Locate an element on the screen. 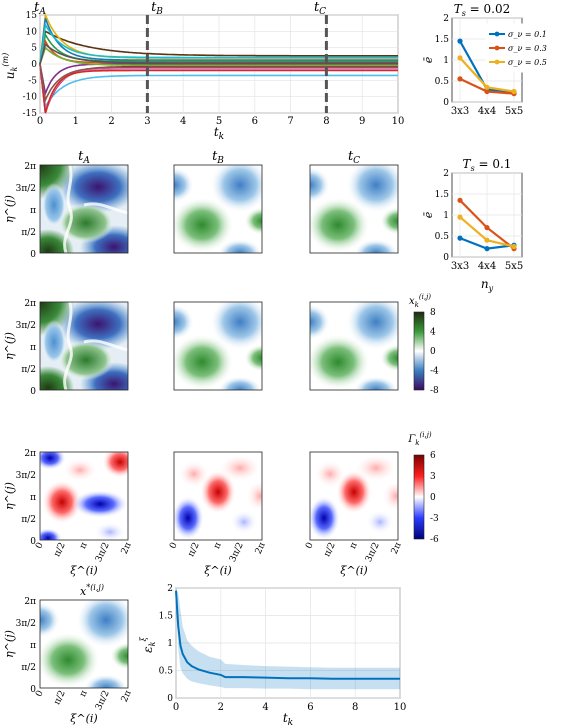 The image size is (562, 727). target-heatmap is located at coordinates (84, 644).